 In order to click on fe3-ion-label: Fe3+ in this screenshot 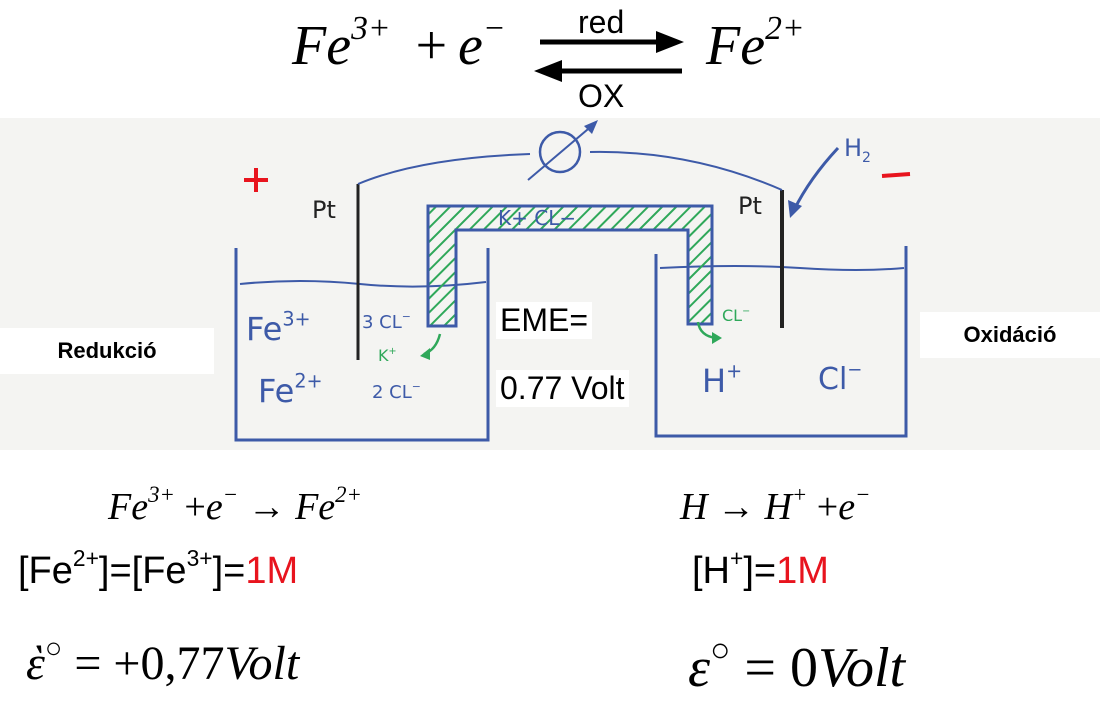, I will do `click(278, 327)`.